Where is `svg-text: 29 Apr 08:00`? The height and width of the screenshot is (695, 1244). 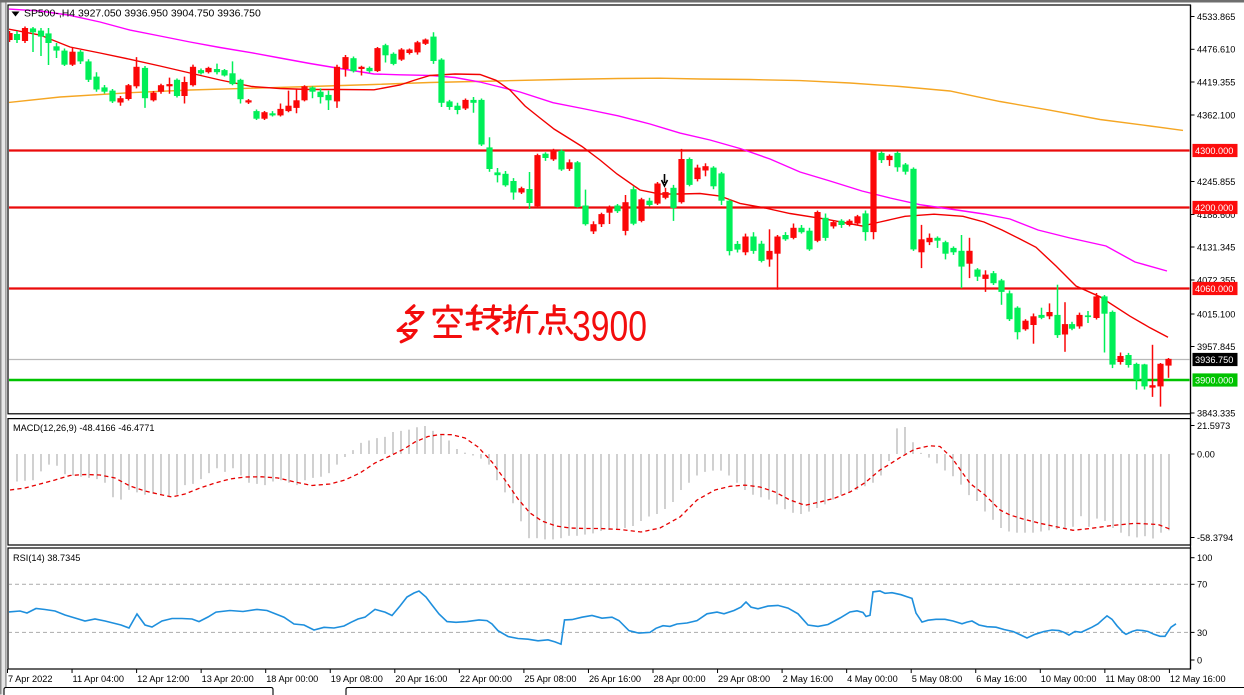 svg-text: 29 Apr 08:00 is located at coordinates (744, 679).